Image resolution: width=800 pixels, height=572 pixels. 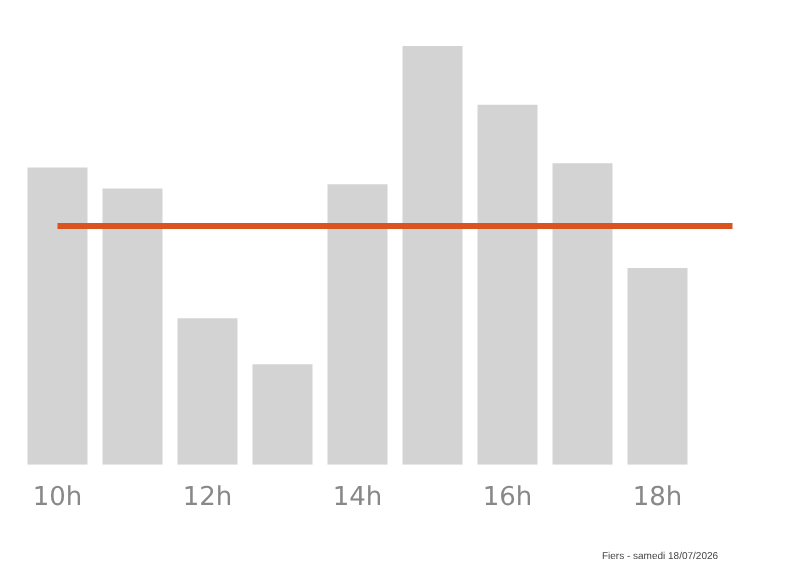 What do you see at coordinates (357, 498) in the screenshot?
I see `x-tick-label: 14h` at bounding box center [357, 498].